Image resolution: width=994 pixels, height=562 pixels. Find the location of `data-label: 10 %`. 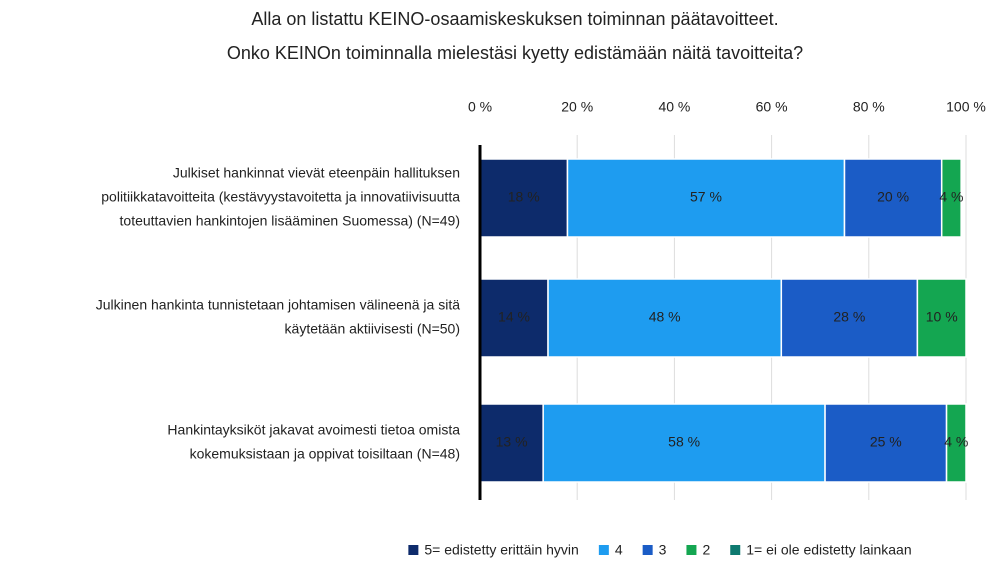

data-label: 10 % is located at coordinates (942, 317).